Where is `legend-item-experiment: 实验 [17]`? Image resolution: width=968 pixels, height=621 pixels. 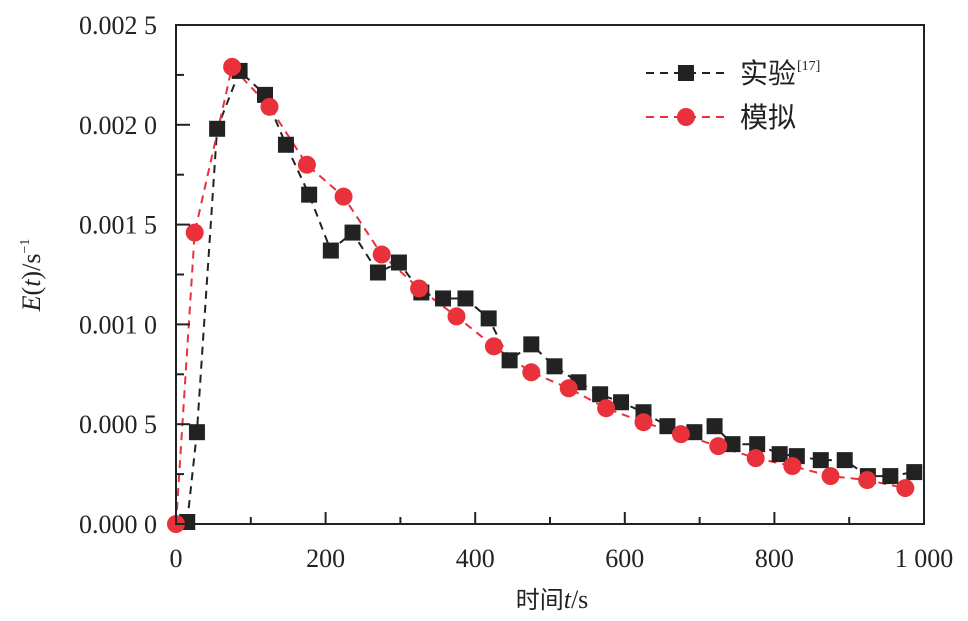
legend-item-experiment: 实验 [17] is located at coordinates (733, 73).